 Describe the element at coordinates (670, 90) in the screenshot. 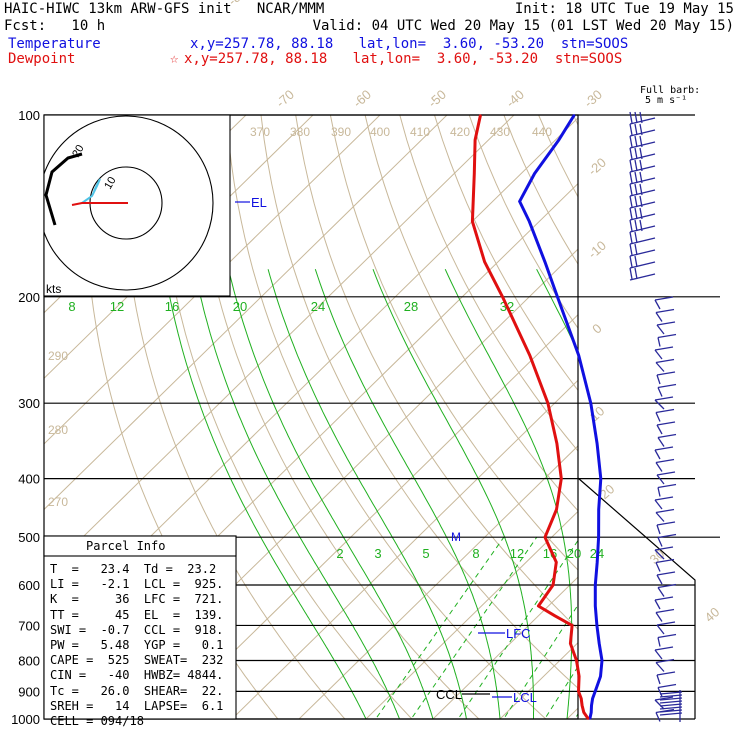

I see `barb-legend-line1: Full barb:` at that location.